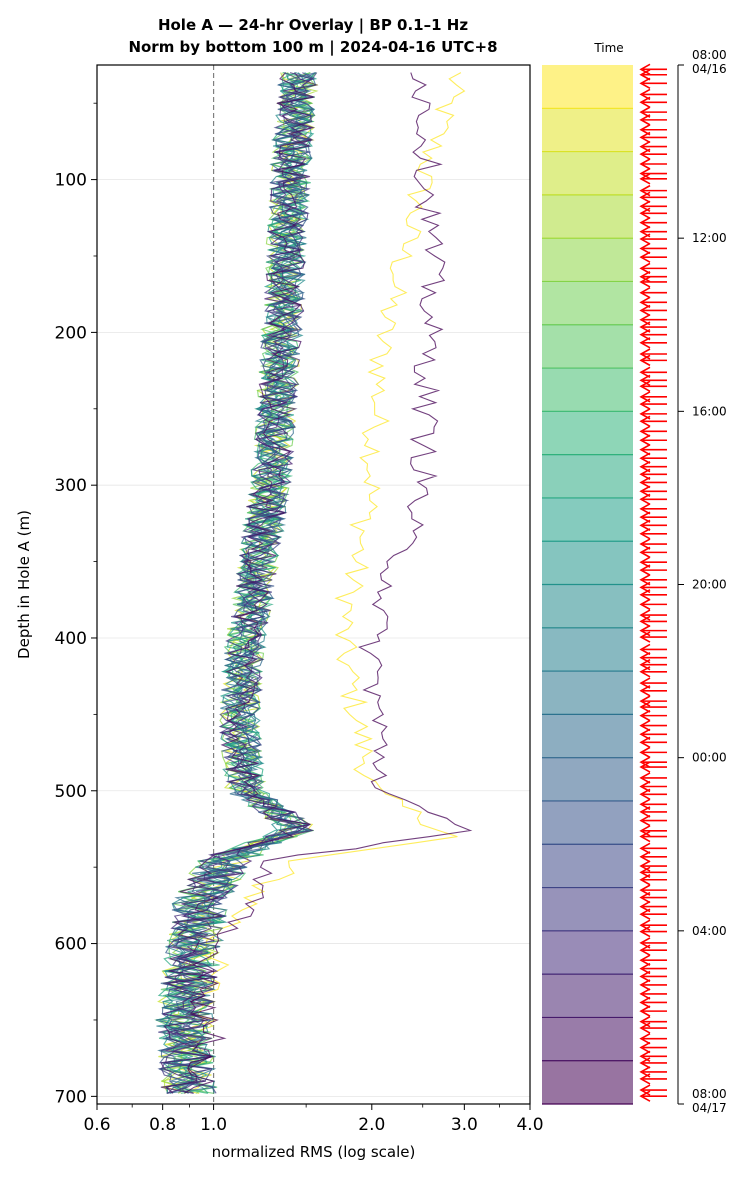  I want to click on colorbar-tick-label: 08:00, so click(709, 1094).